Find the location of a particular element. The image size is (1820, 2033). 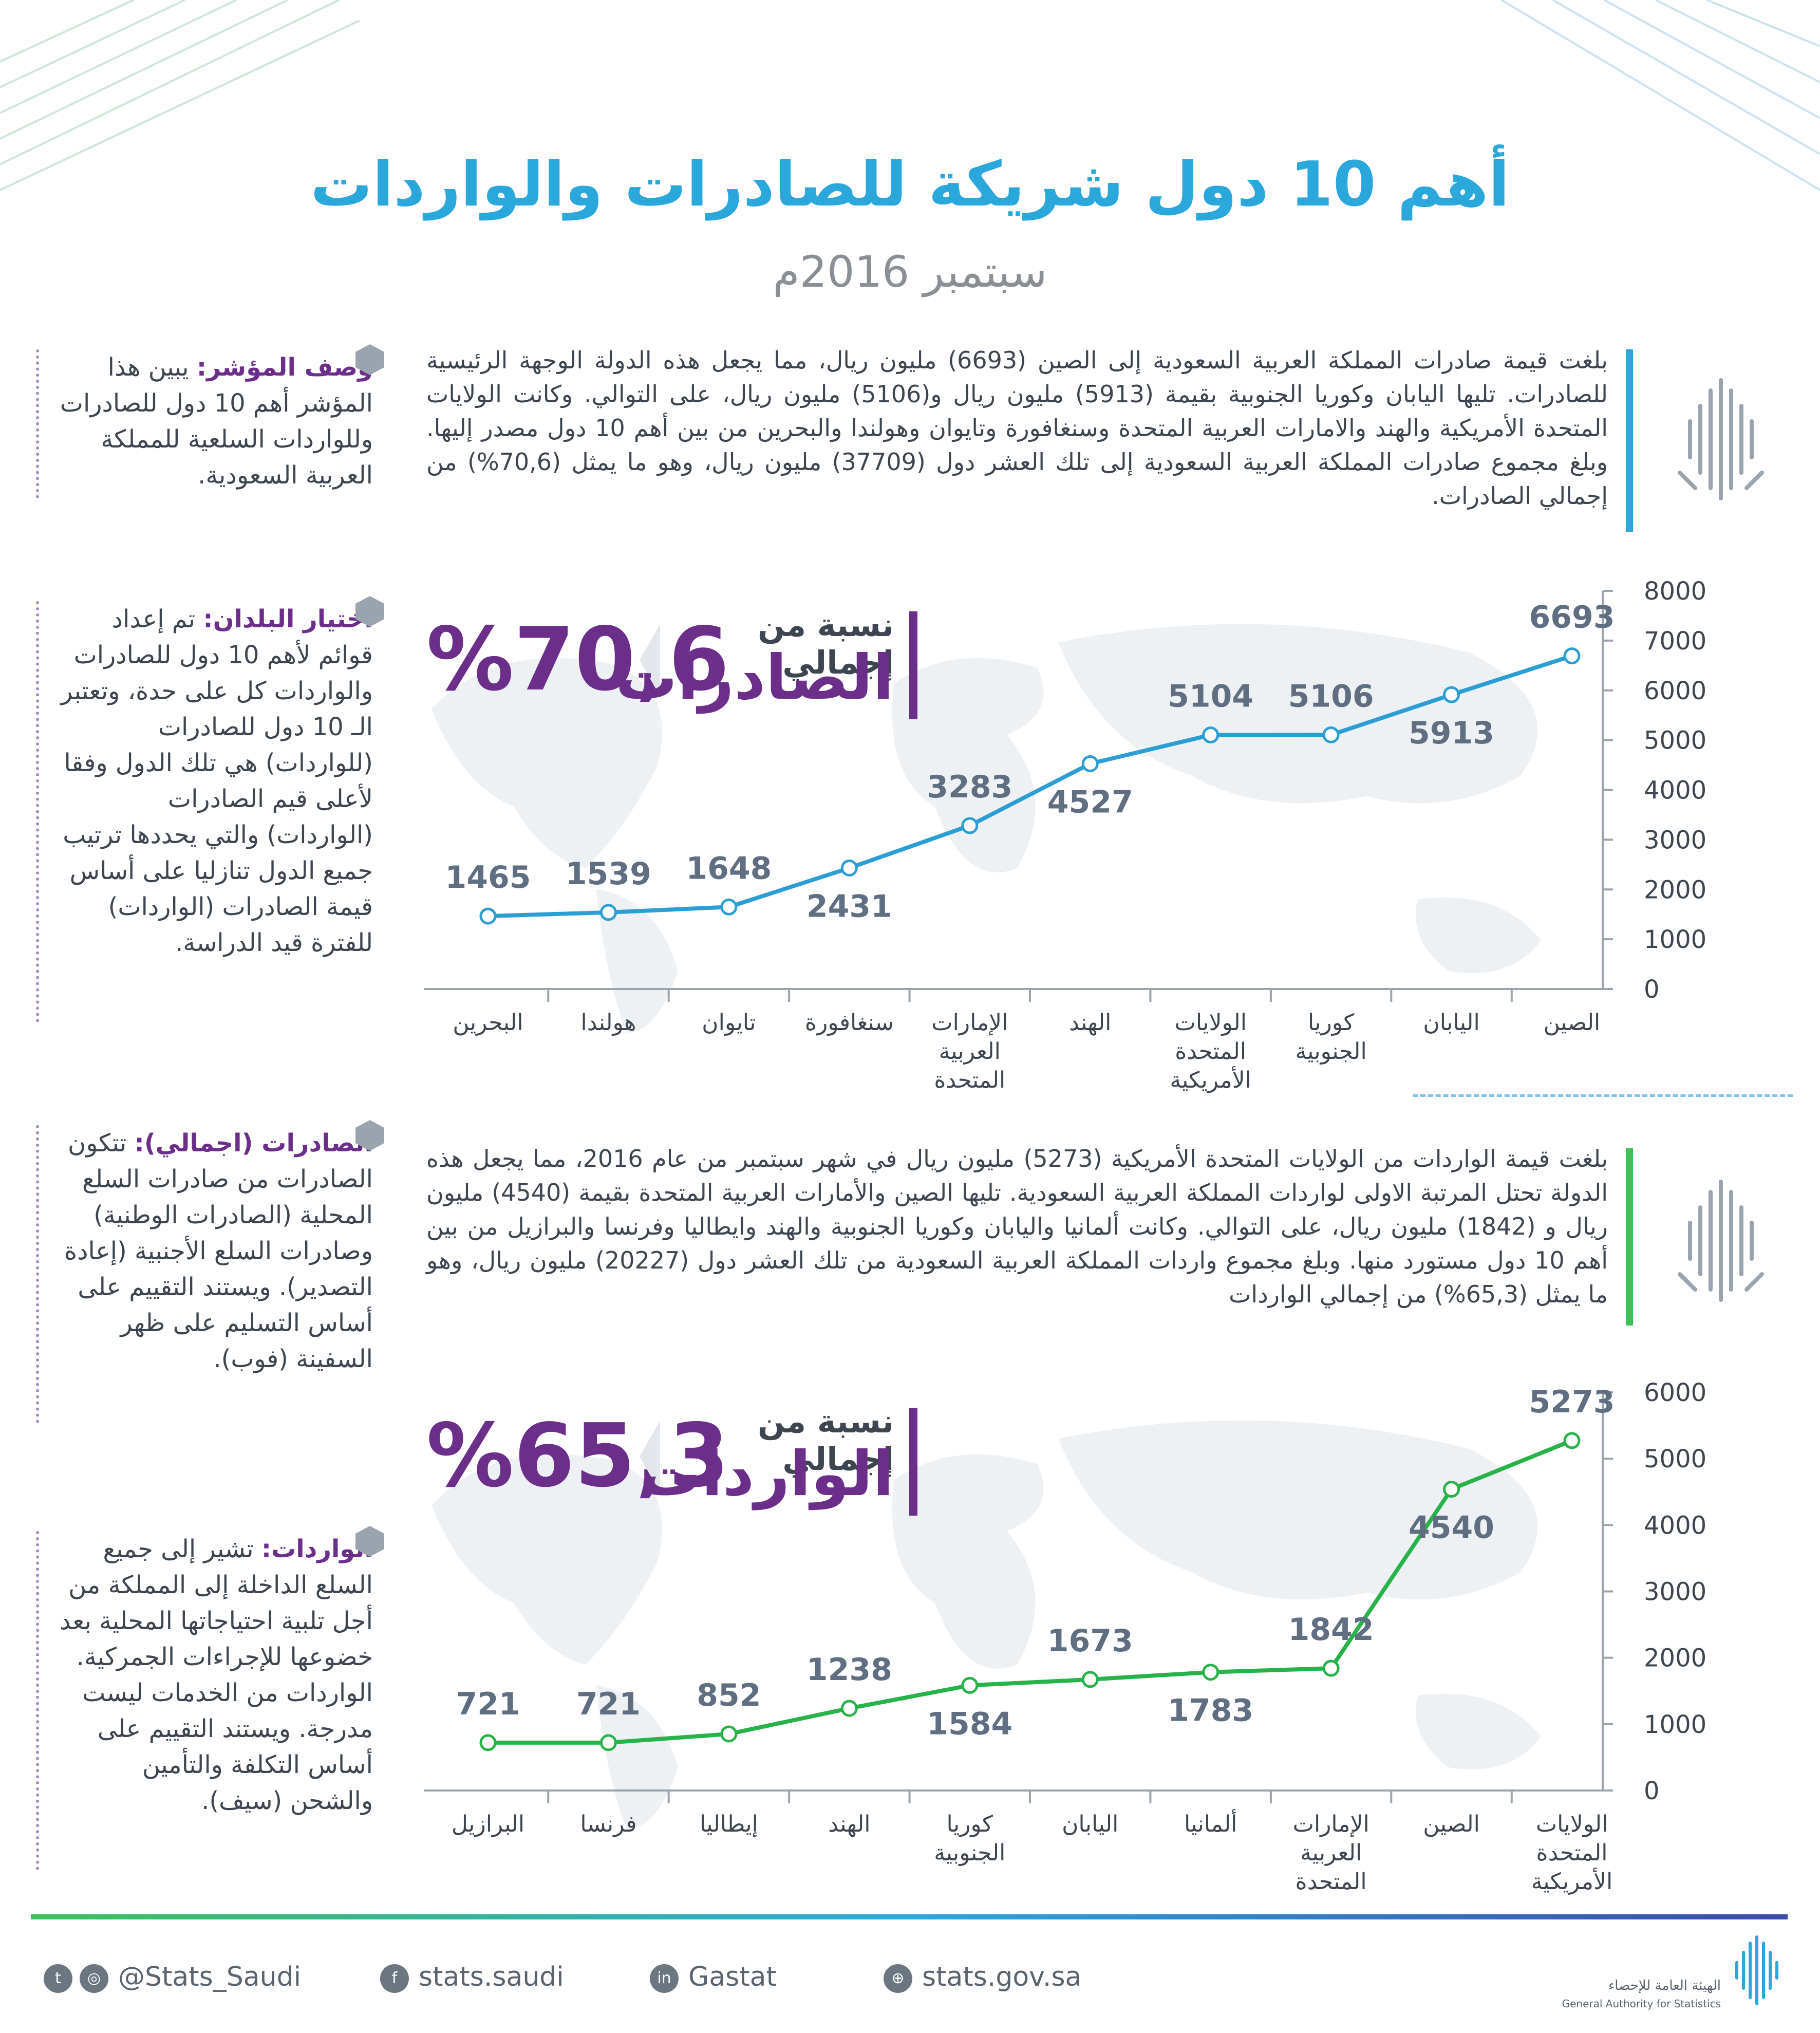

data-label: 4527 is located at coordinates (1090, 802).